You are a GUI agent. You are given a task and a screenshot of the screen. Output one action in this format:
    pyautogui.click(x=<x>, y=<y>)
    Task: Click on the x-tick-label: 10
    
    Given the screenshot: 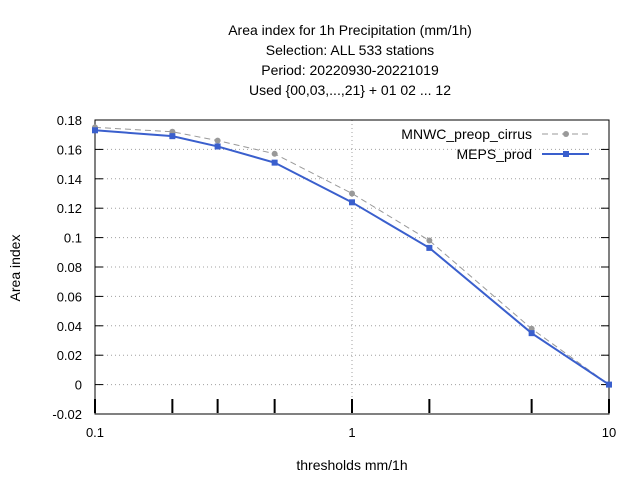 What is the action you would take?
    pyautogui.click(x=609, y=432)
    